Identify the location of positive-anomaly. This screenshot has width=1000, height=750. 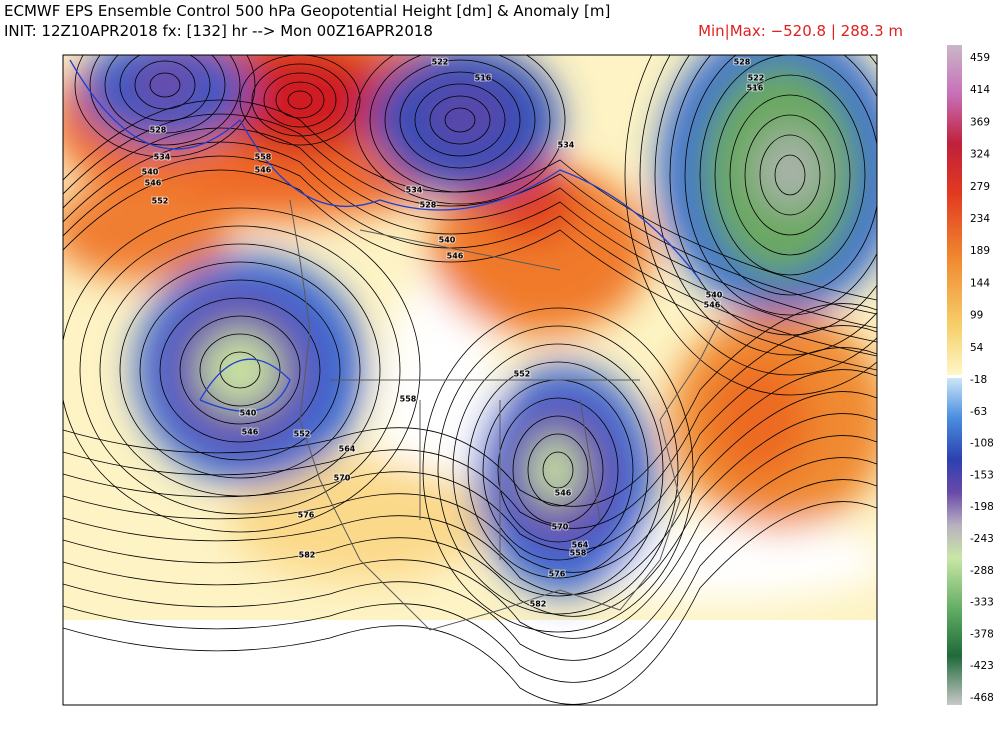
(760, 420).